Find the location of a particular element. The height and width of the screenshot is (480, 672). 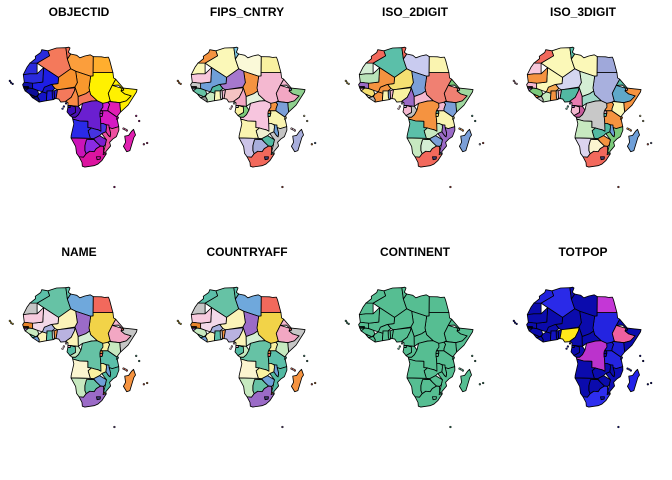

panel-title-iso-2digit: ISO_2DIGIT is located at coordinates (415, 12).